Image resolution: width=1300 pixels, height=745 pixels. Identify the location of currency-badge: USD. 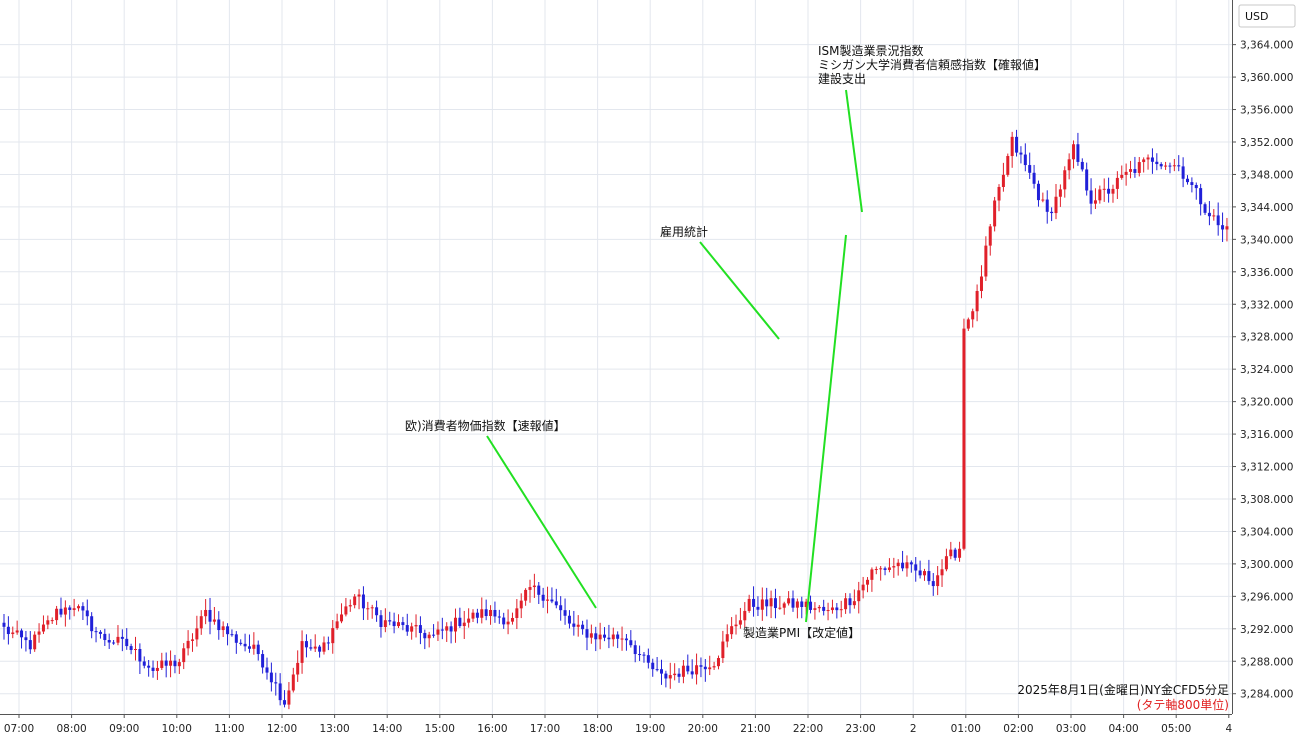
(1267, 16).